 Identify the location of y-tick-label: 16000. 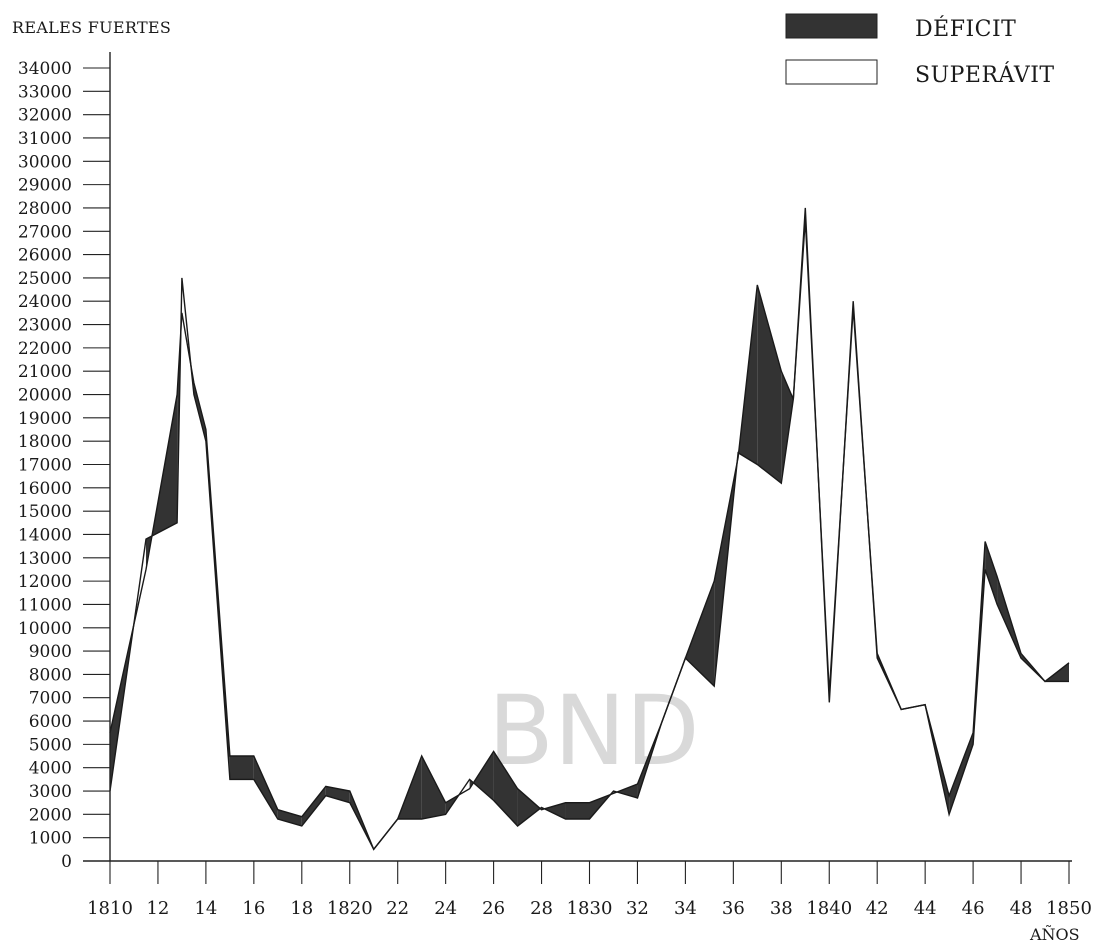
(45, 489).